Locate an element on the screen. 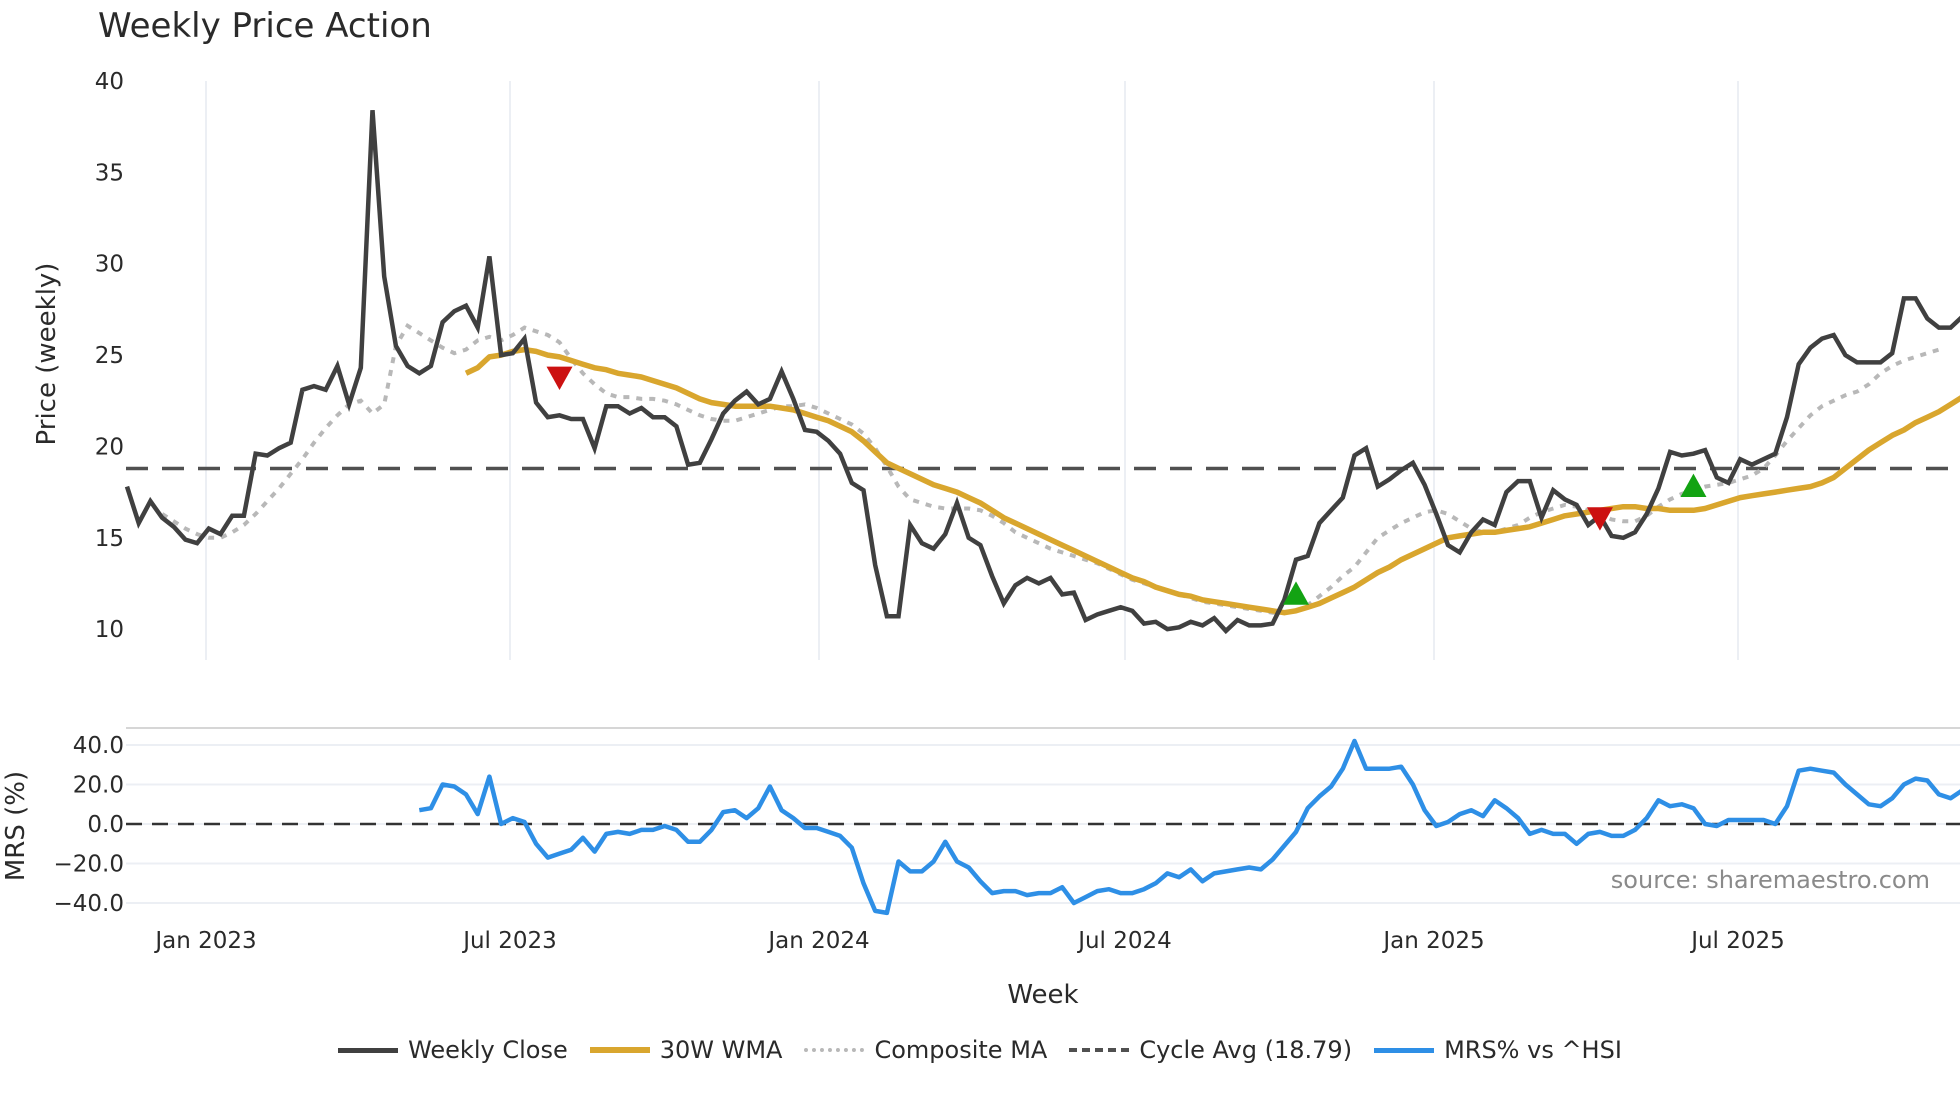 This screenshot has height=1102, width=1960. mrs-tick: −40.0 is located at coordinates (89, 904).